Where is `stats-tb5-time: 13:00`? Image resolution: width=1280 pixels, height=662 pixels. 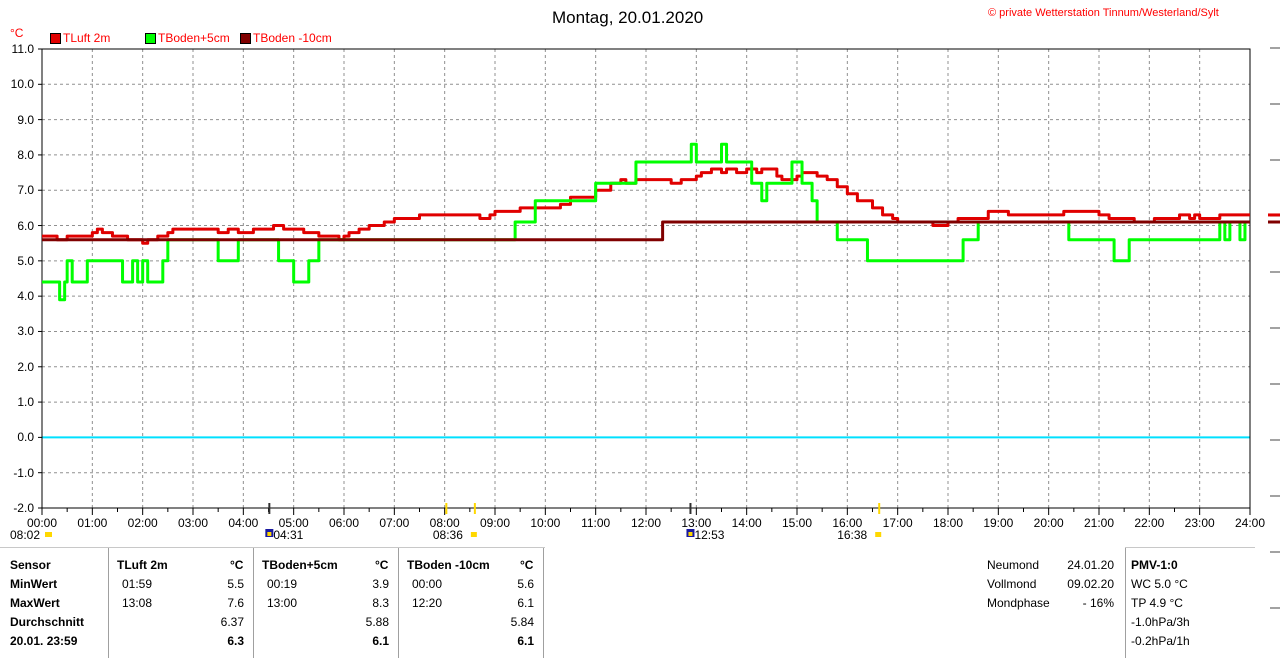 stats-tb5-time: 13:00 is located at coordinates (282, 603).